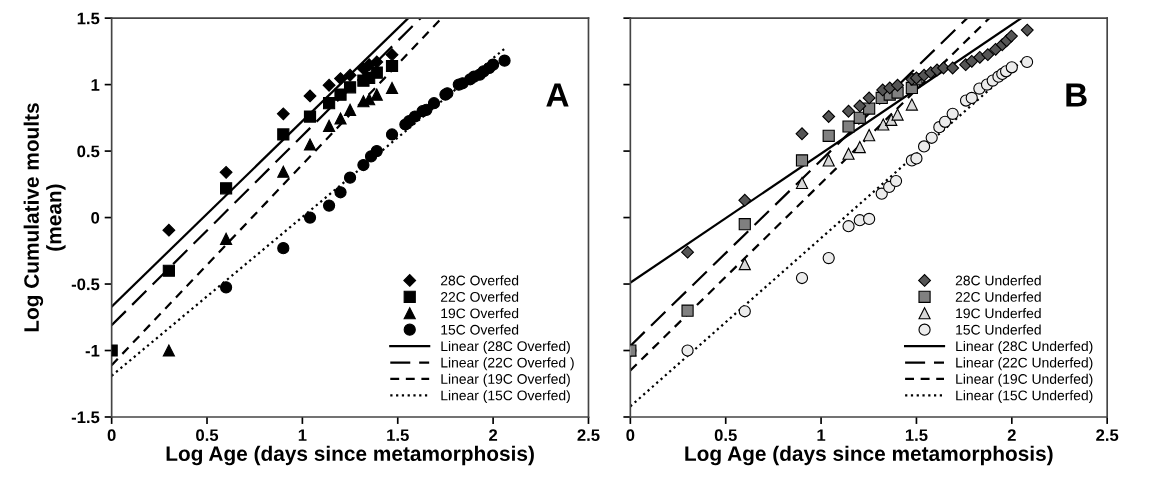 The height and width of the screenshot is (490, 1163). What do you see at coordinates (85, 284) in the screenshot?
I see `y-tick-label: -0.5` at bounding box center [85, 284].